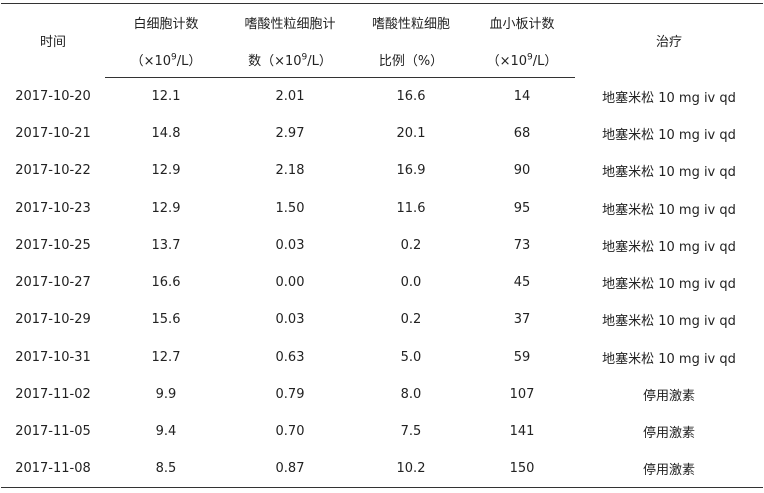 This screenshot has height=493, width=764. I want to click on cell-eos-ratio: 16.9, so click(411, 171).